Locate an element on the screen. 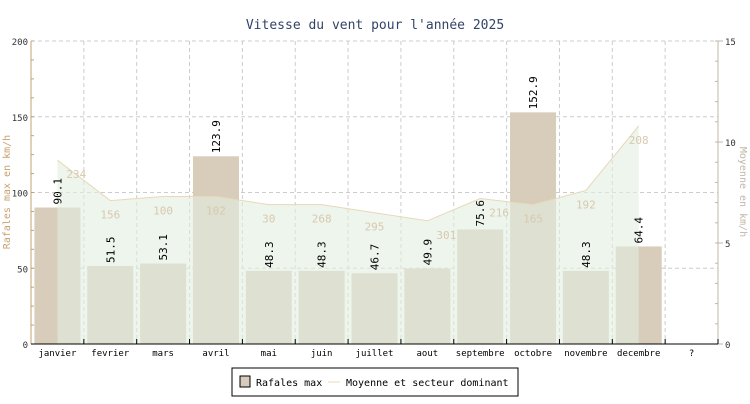 The height and width of the screenshot is (404, 750). direction-label: 216 is located at coordinates (499, 213).